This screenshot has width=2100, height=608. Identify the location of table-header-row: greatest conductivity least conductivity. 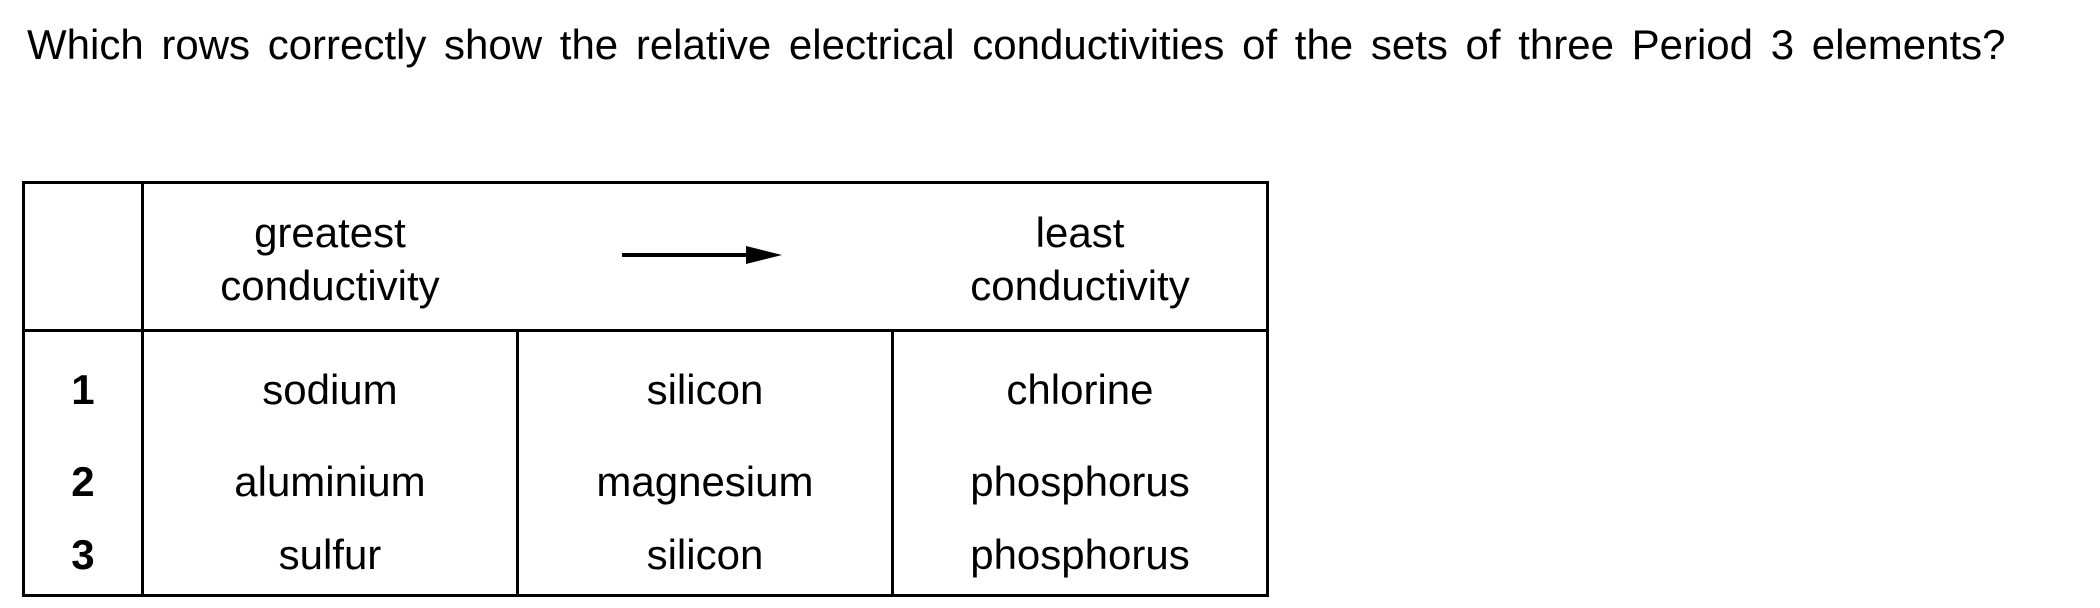
(646, 256).